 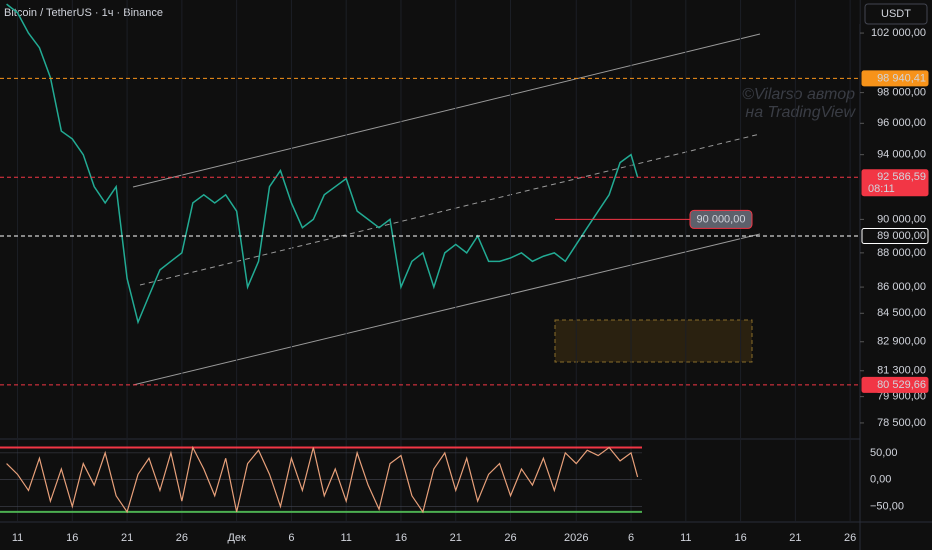 What do you see at coordinates (800, 112) in the screenshot?
I see `watermark: на TradingView` at bounding box center [800, 112].